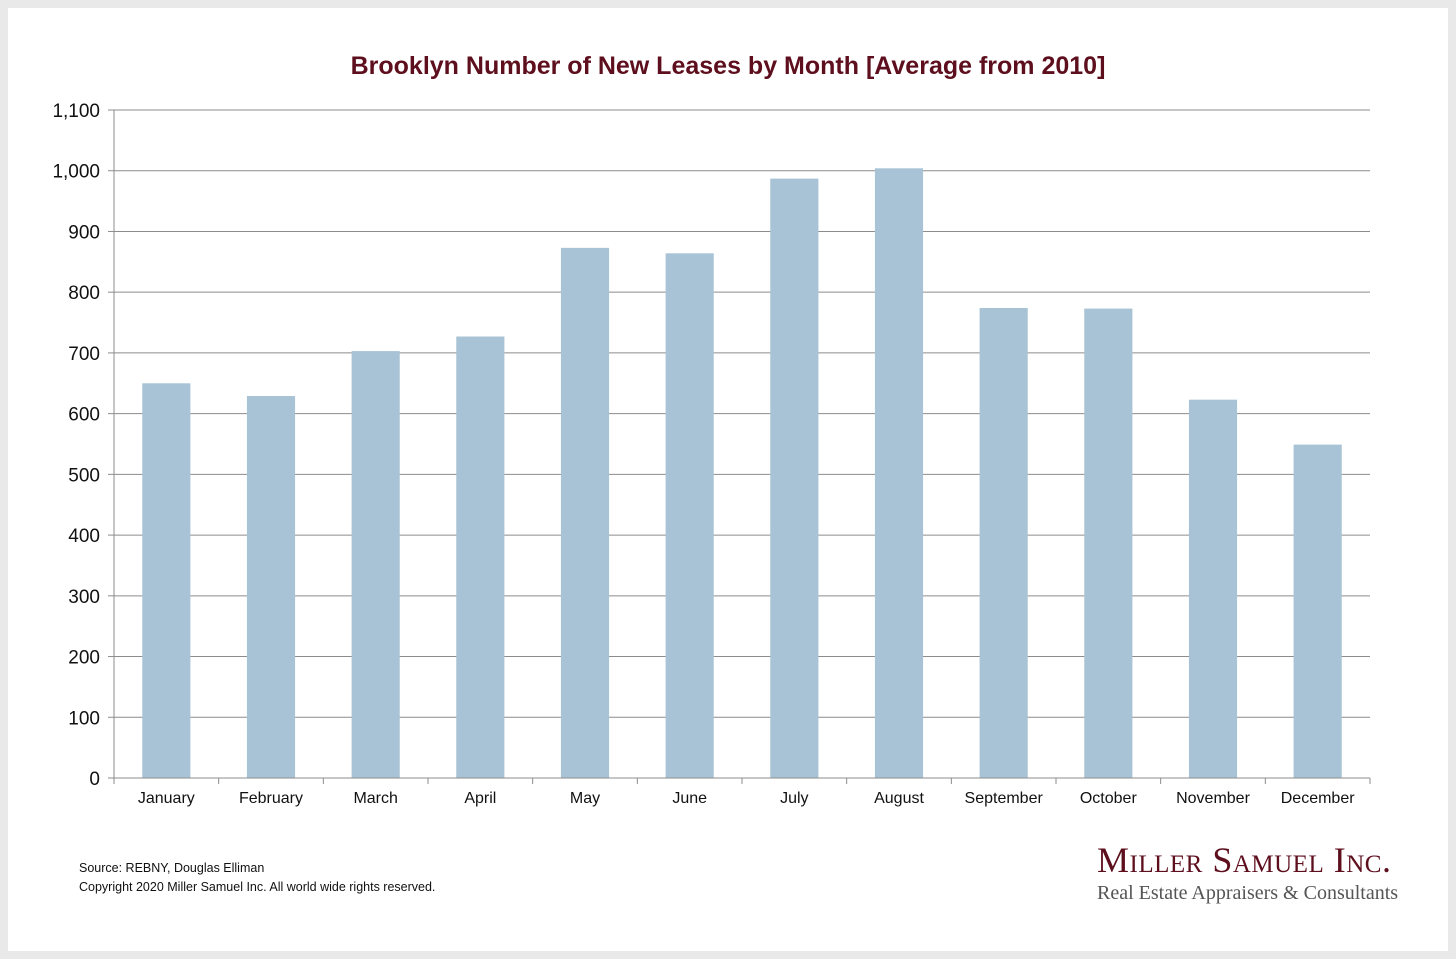 The height and width of the screenshot is (959, 1456). What do you see at coordinates (899, 473) in the screenshot?
I see `bar-august` at bounding box center [899, 473].